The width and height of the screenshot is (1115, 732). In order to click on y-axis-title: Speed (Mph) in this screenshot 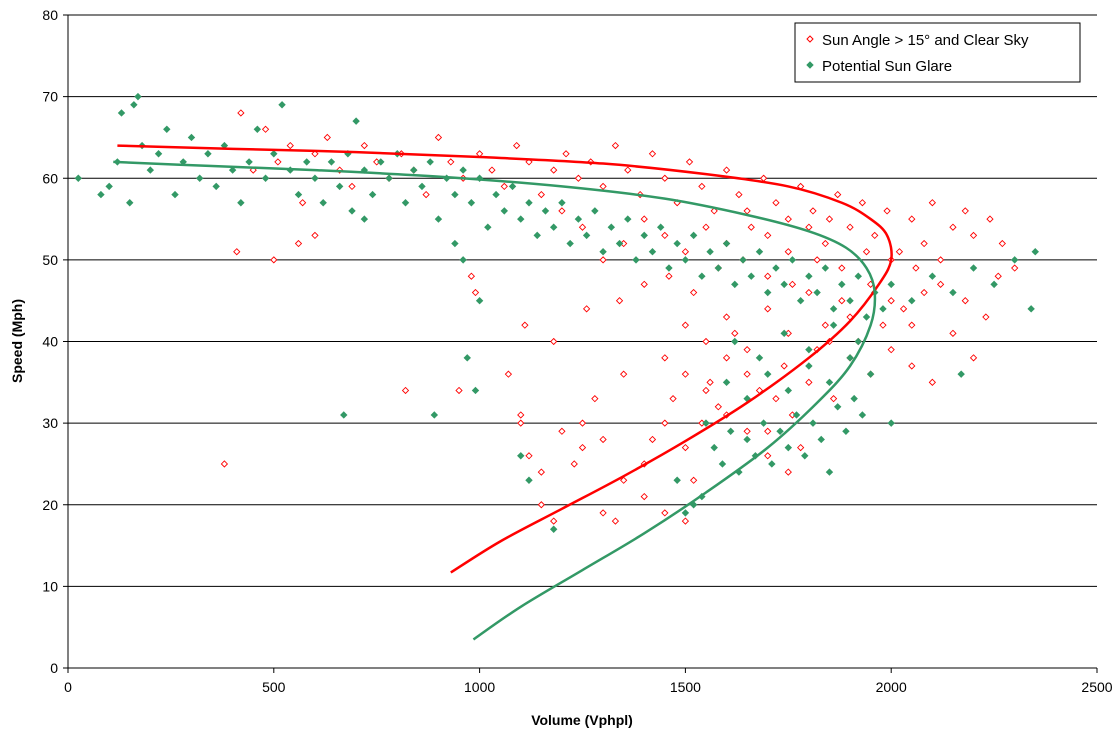, I will do `click(17, 341)`.